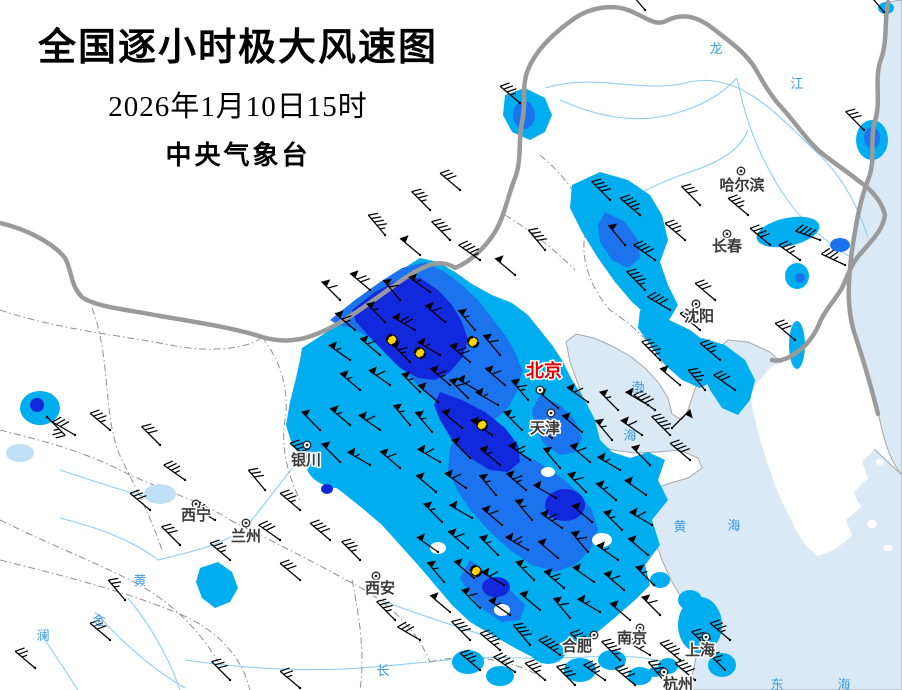 The height and width of the screenshot is (690, 902). What do you see at coordinates (196, 512) in the screenshot?
I see `city-marker-group: 西宁` at bounding box center [196, 512].